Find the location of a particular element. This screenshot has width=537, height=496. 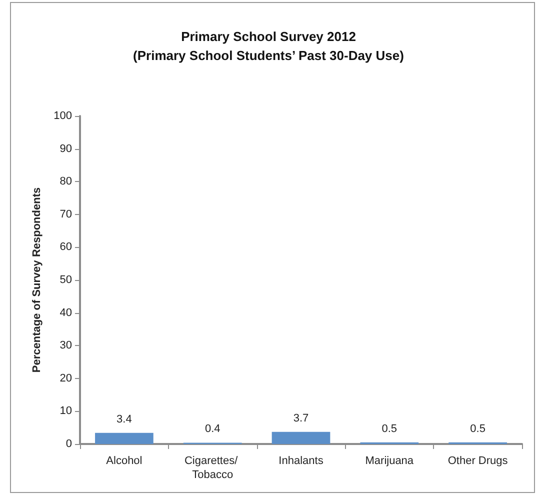

y-tick-label: 60 is located at coordinates (66, 247).